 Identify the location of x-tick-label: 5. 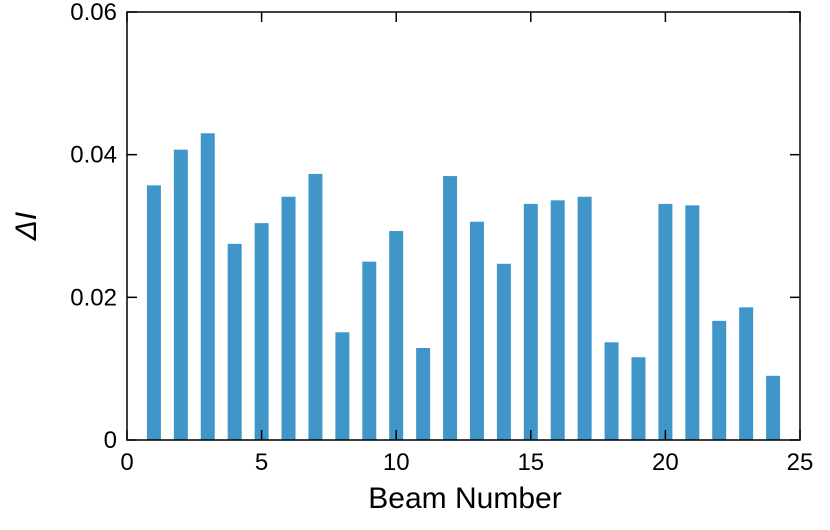
(261, 462).